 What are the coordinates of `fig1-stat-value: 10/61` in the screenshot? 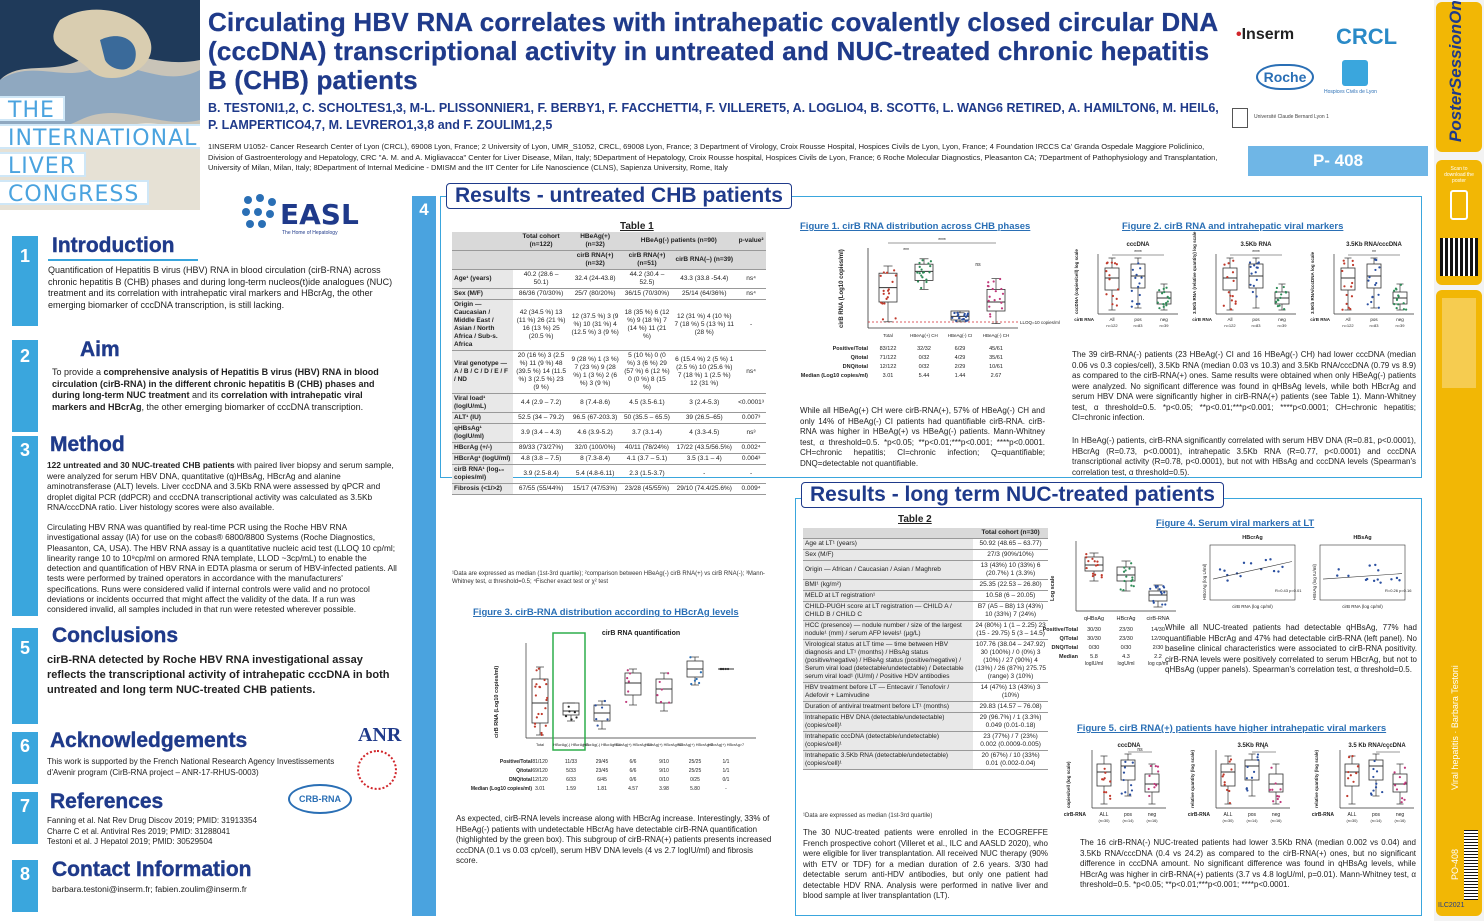 It's located at (996, 367).